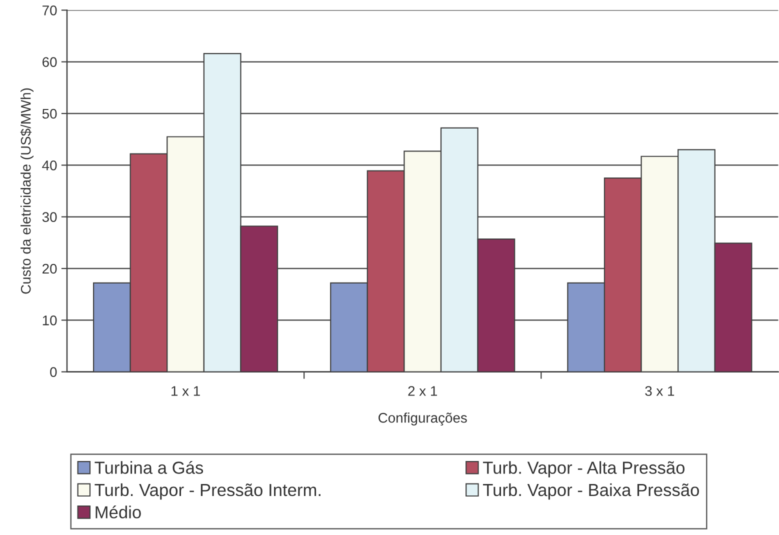 This screenshot has height=535, width=779. I want to click on y-tick-label: 0, so click(53, 372).